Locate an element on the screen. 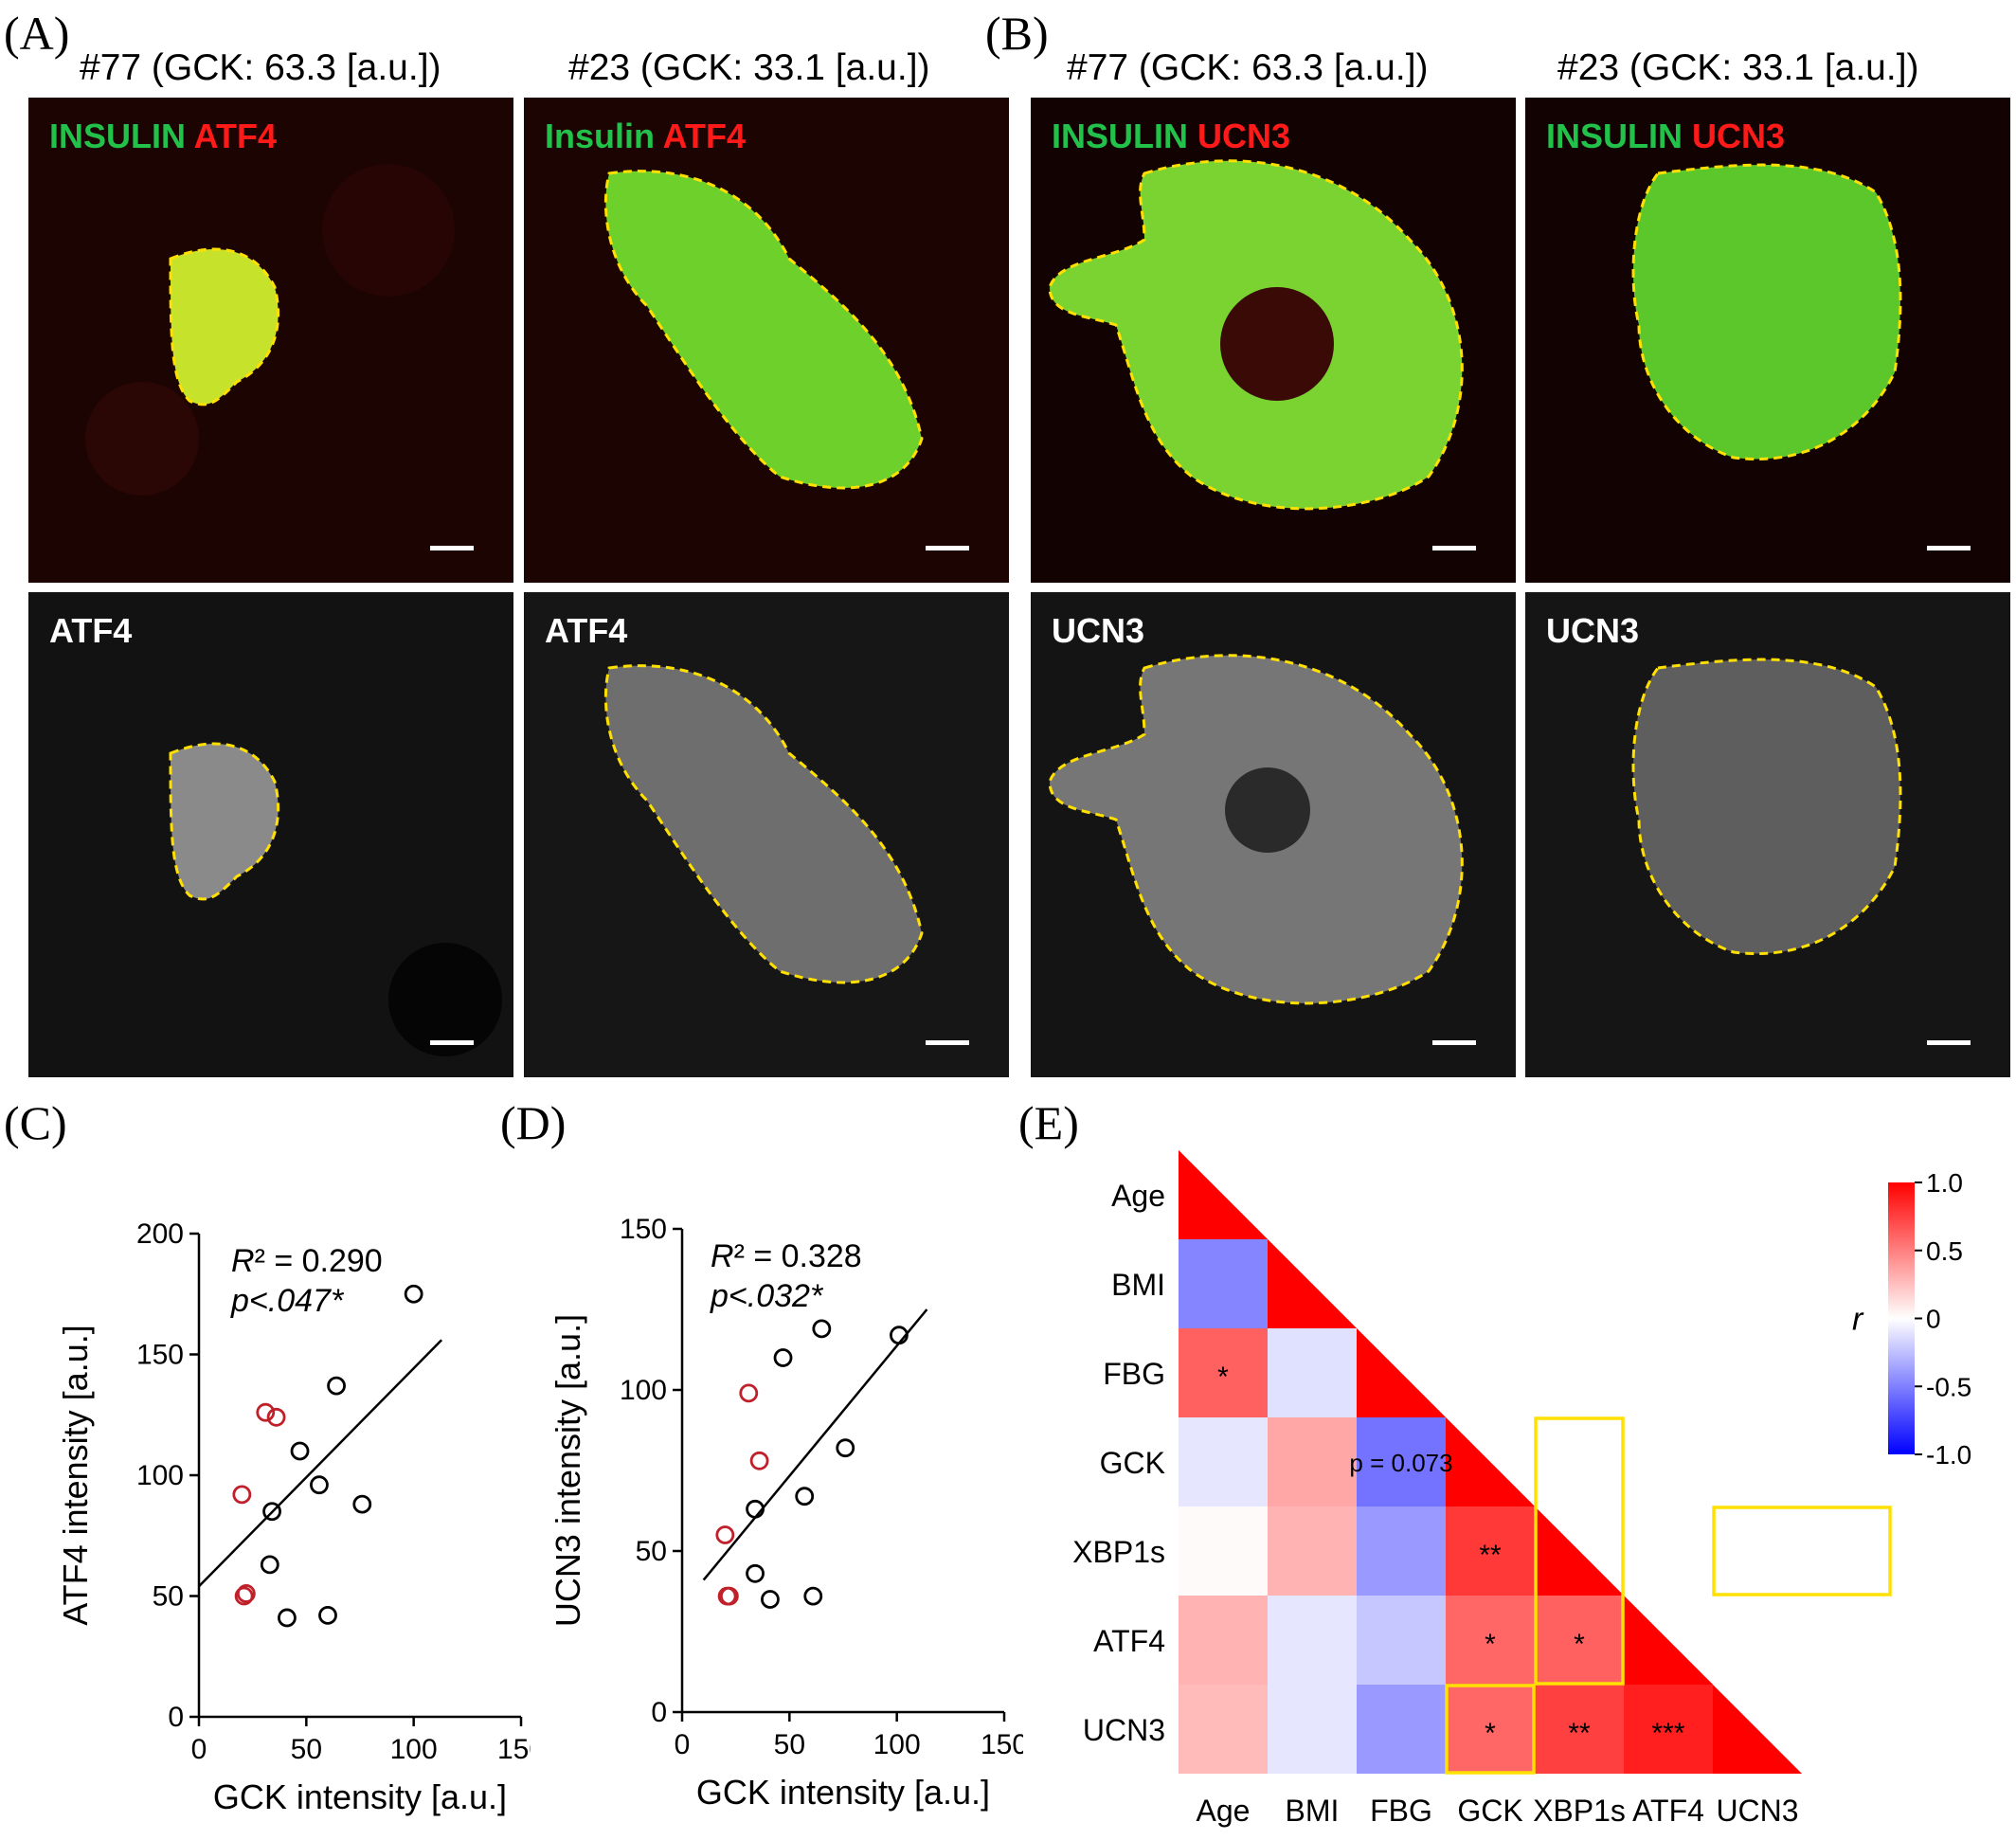 The image size is (2016, 1840). panel-label-d: (D) is located at coordinates (533, 1122).